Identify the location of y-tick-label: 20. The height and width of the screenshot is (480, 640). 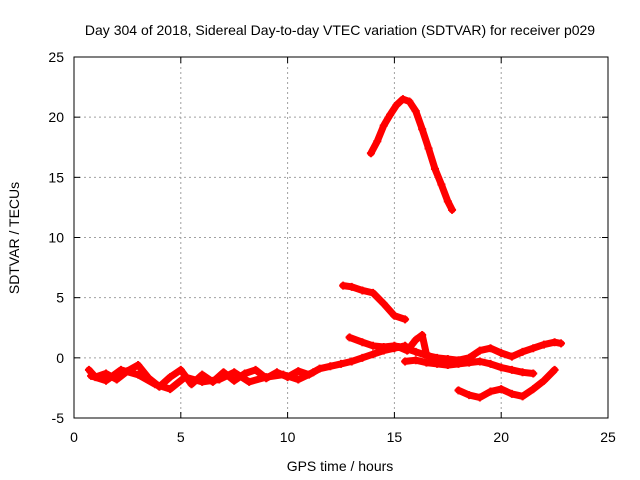
(56, 117).